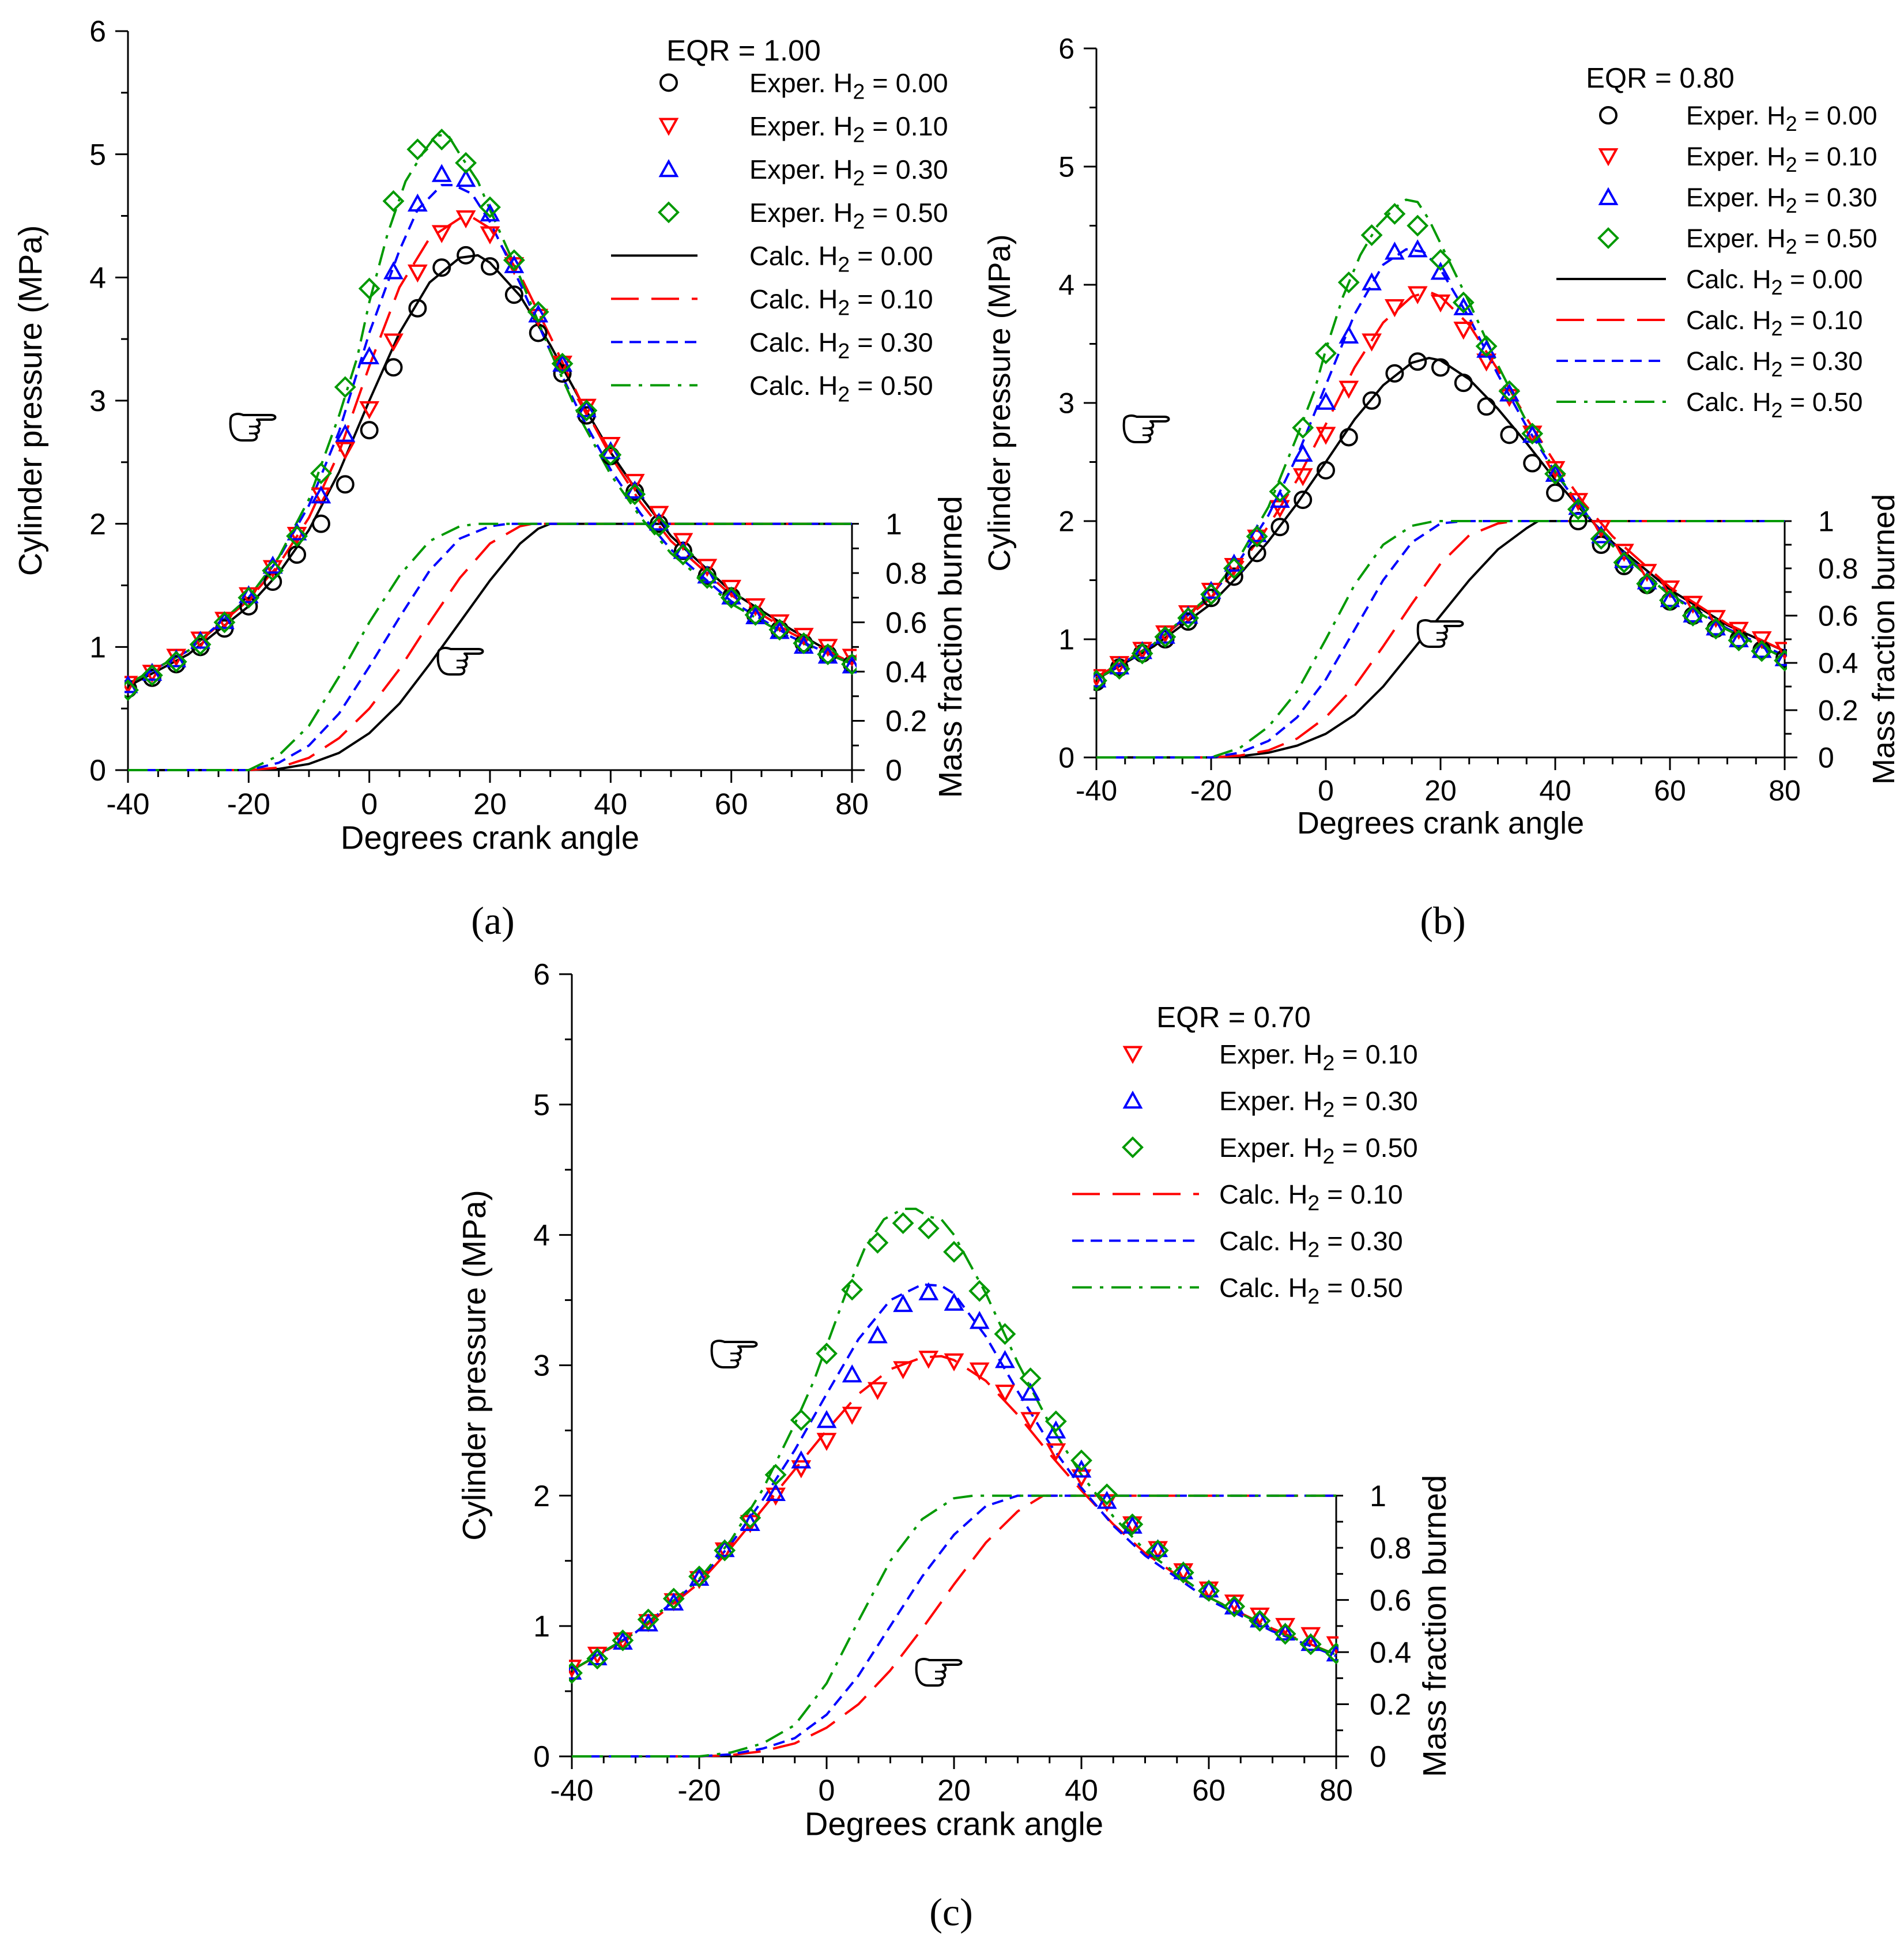 The width and height of the screenshot is (1904, 1942). I want to click on pointer-hand-icon, so click(1146, 429).